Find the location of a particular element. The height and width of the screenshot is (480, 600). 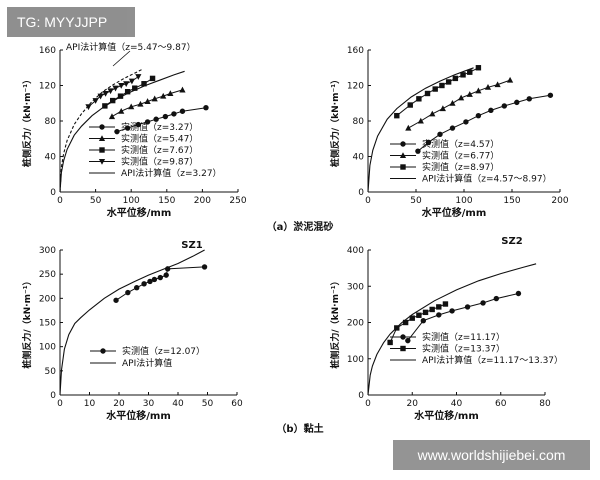

legend-entry: 实测值（z=9.87） is located at coordinates (159, 162).